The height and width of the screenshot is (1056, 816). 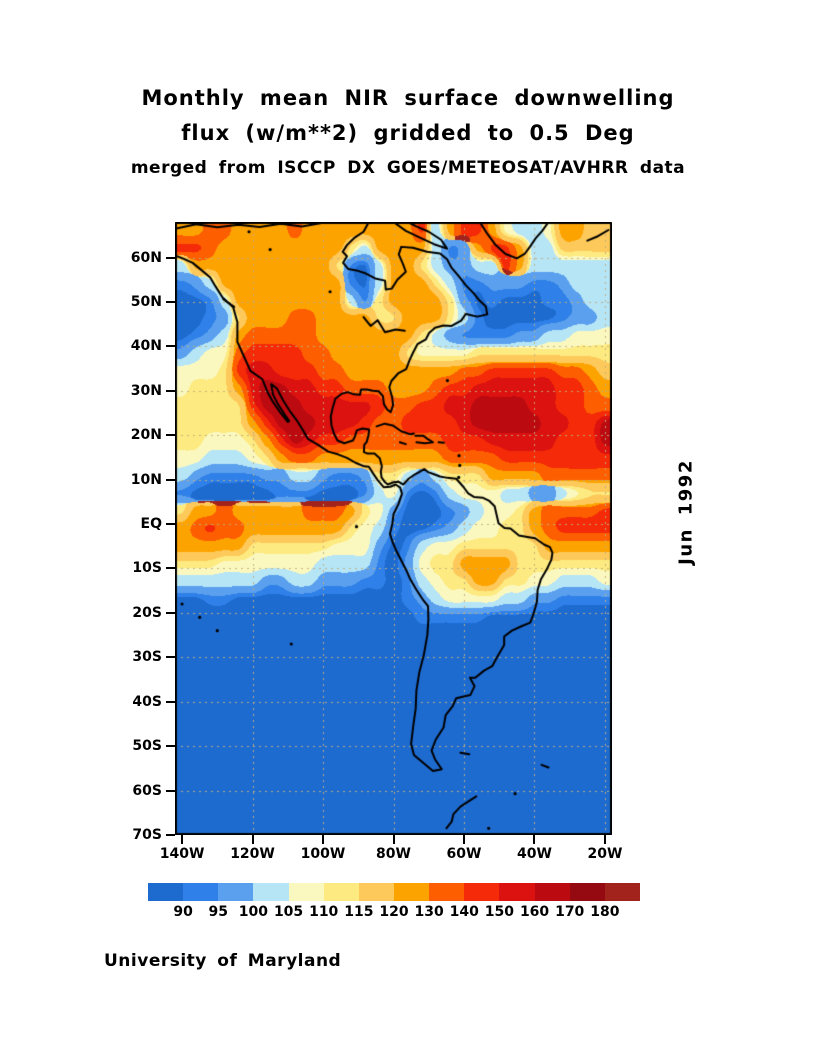 What do you see at coordinates (183, 912) in the screenshot?
I see `colorbar-tick-label: 90` at bounding box center [183, 912].